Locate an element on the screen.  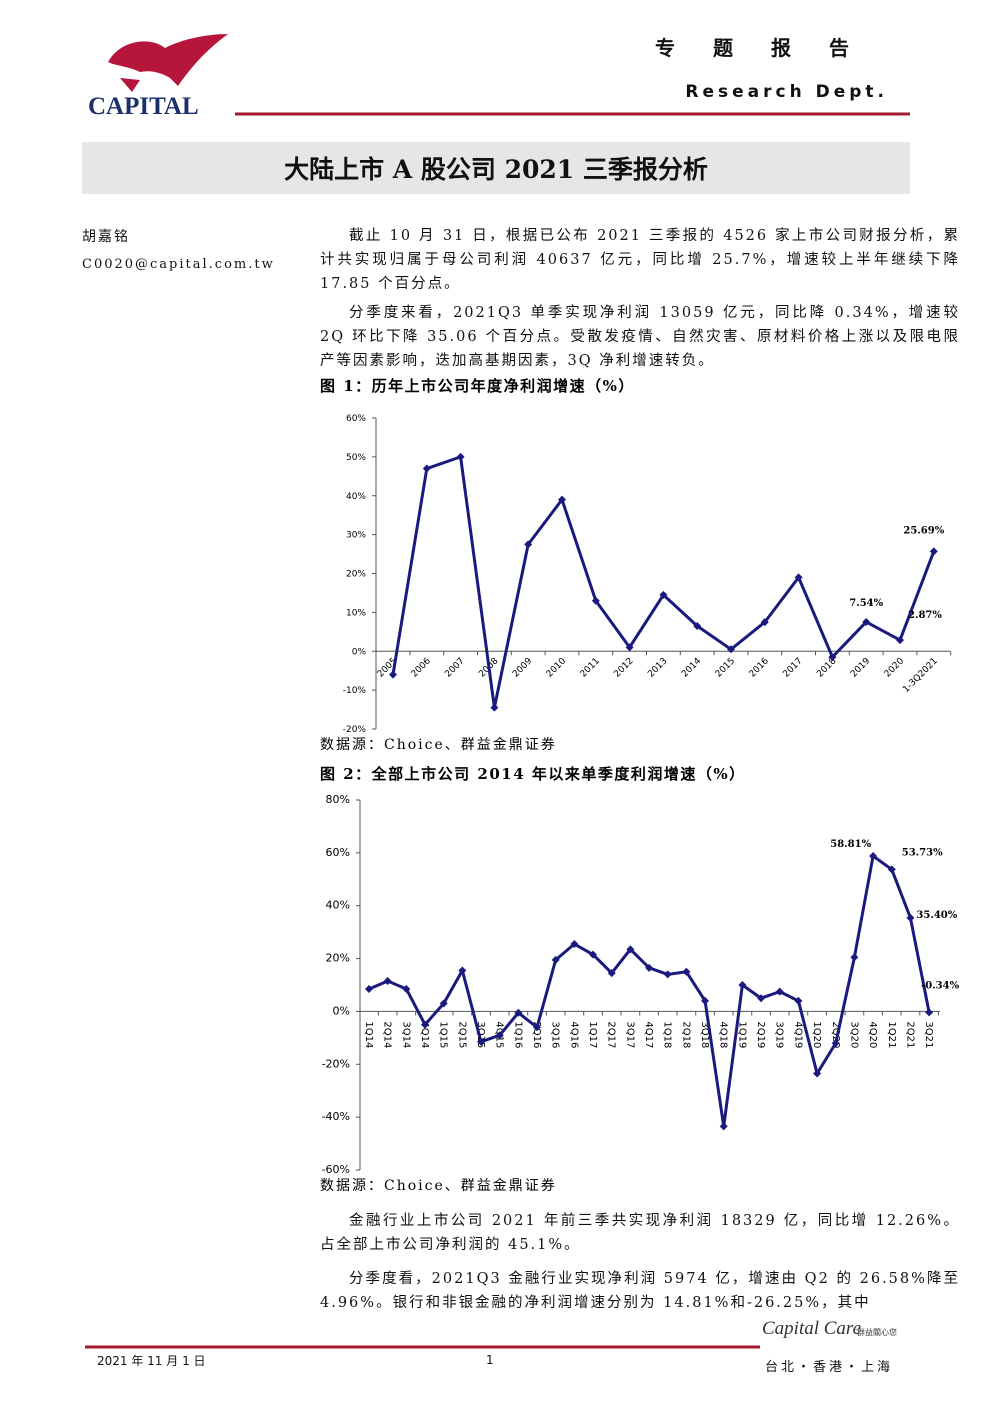
y-tick-label: -10% is located at coordinates (355, 691).